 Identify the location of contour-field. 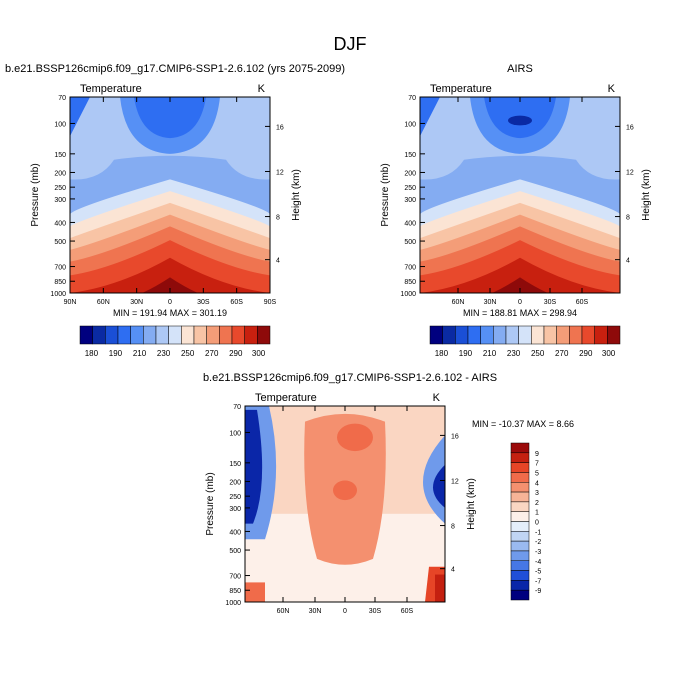
(520, 195).